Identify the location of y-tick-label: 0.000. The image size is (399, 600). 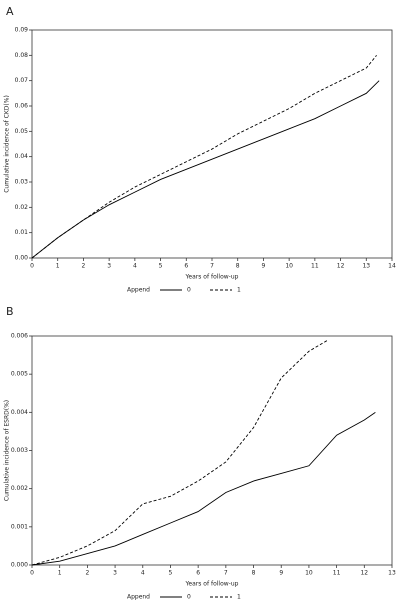
(19, 565).